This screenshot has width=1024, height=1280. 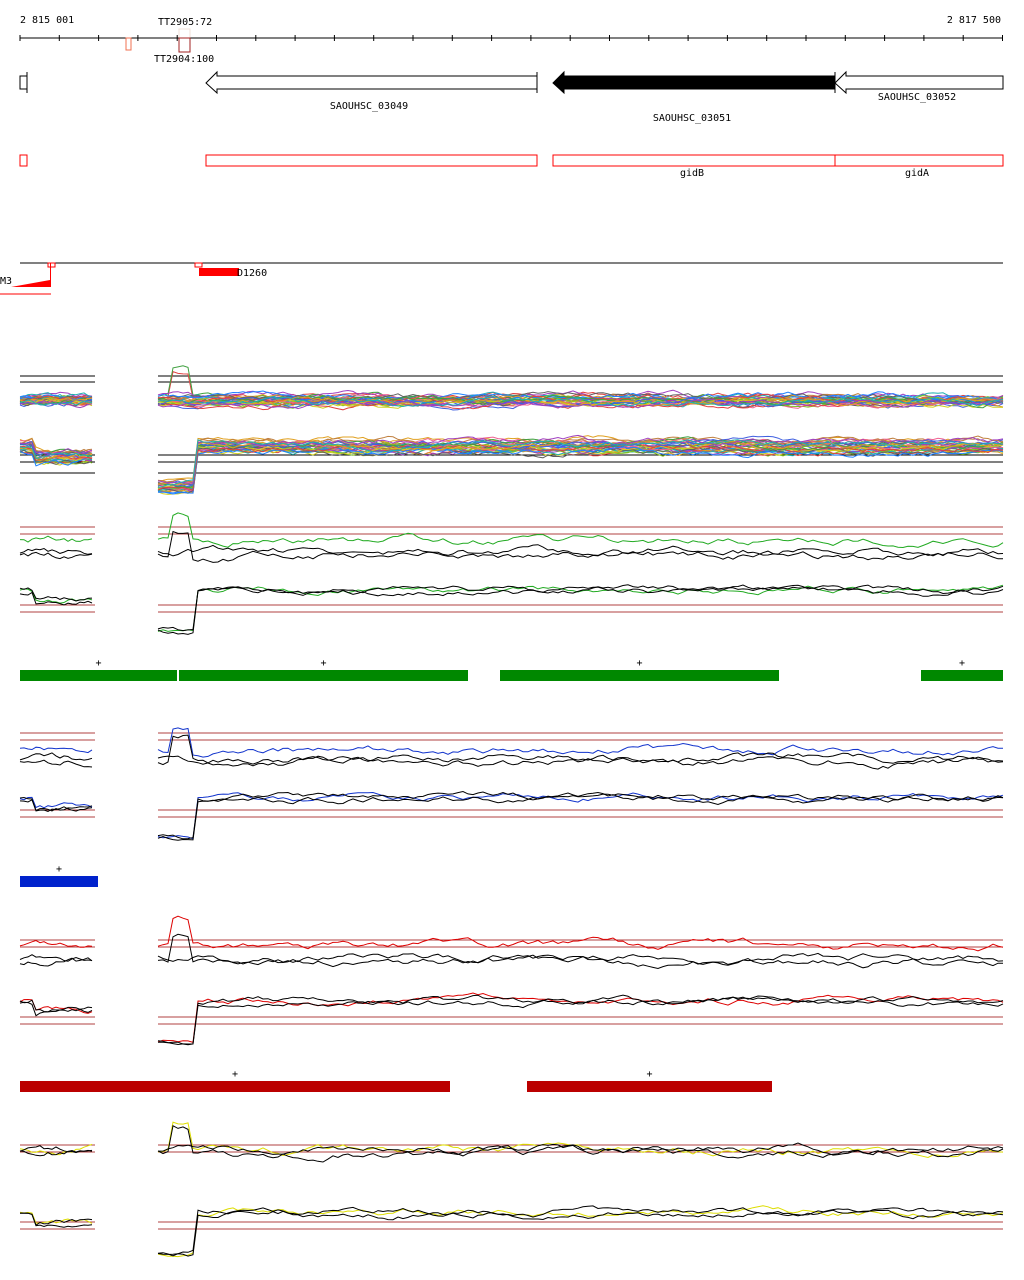 What do you see at coordinates (47, 20) in the screenshot?
I see `ruler-start-label: 2 815 001` at bounding box center [47, 20].